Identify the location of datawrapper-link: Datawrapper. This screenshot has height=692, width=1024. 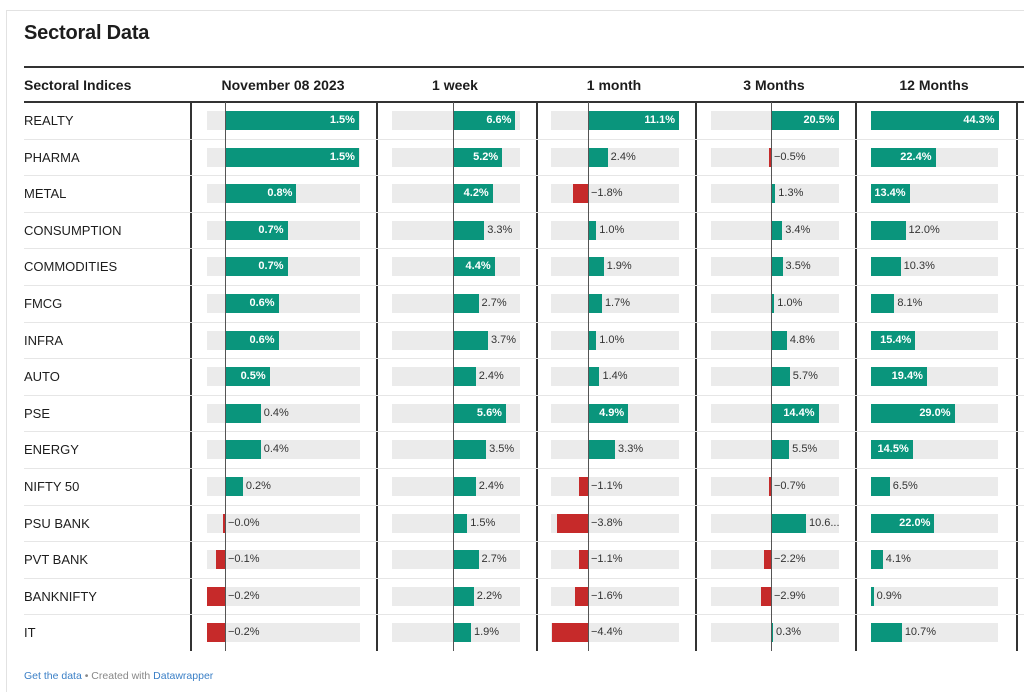
(183, 676).